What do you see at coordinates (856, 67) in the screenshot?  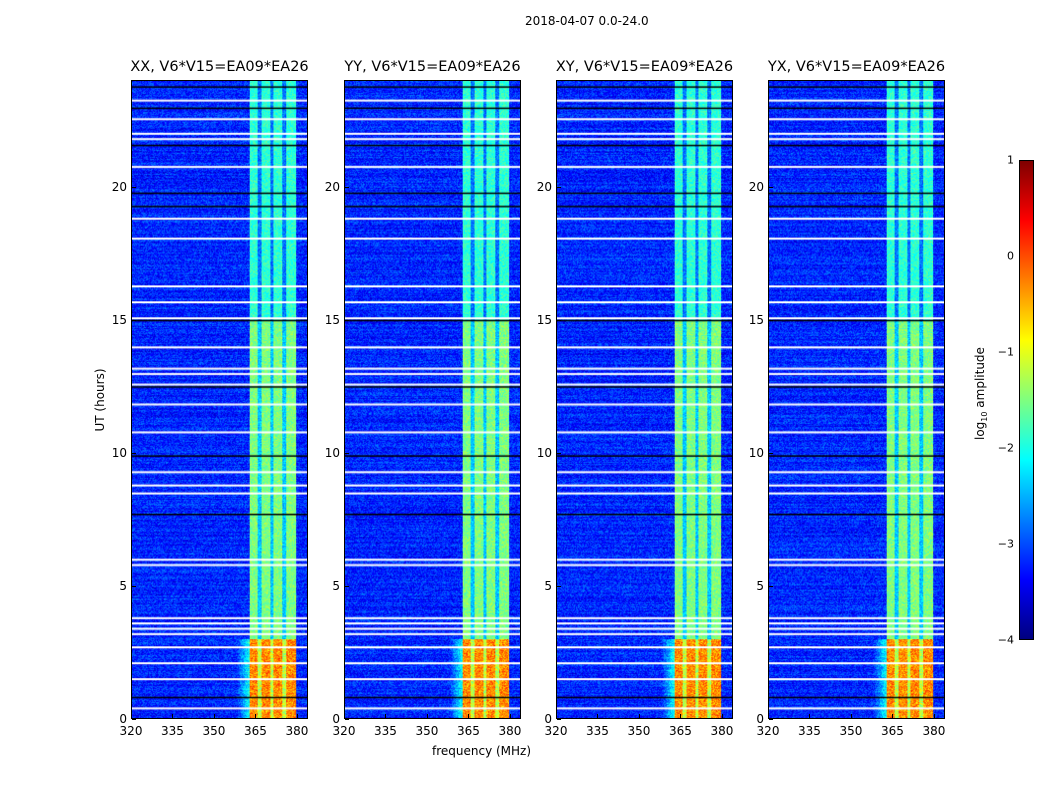 I see `panel-title: YX, V6*V15=EA09*EA26` at bounding box center [856, 67].